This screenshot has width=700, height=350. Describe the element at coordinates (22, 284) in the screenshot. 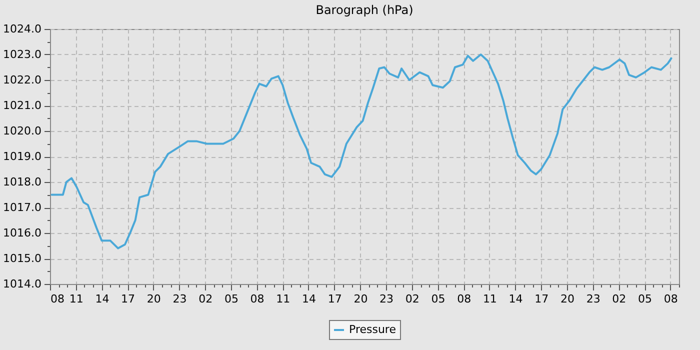

I see `y-tick-label: 1014.0` at that location.